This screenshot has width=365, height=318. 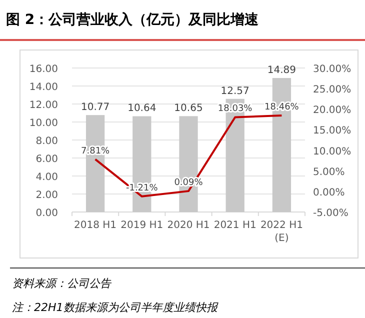 I want to click on y2-tick-label: 25.00%, so click(x=332, y=90).